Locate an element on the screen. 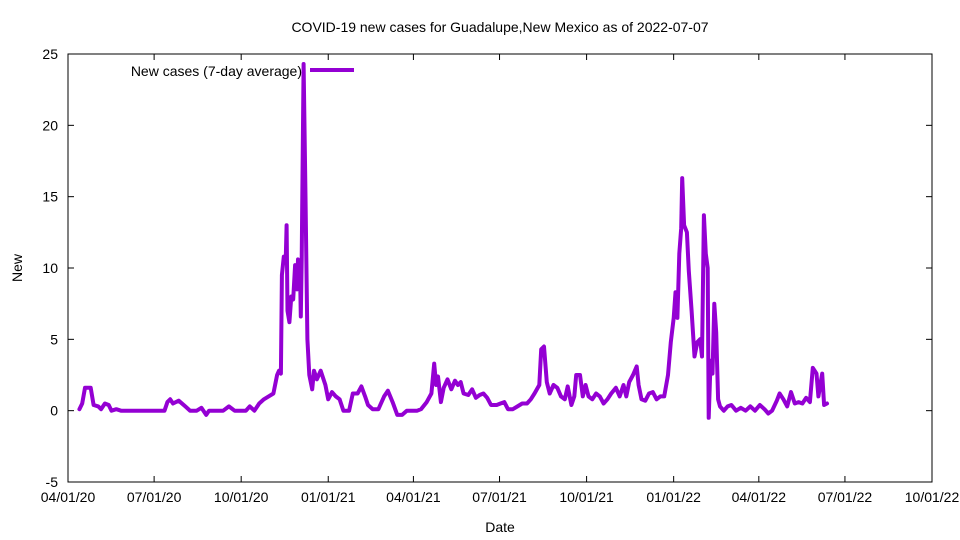 This screenshot has height=540, width=960. y-tick-label: 10 is located at coordinates (50, 268).